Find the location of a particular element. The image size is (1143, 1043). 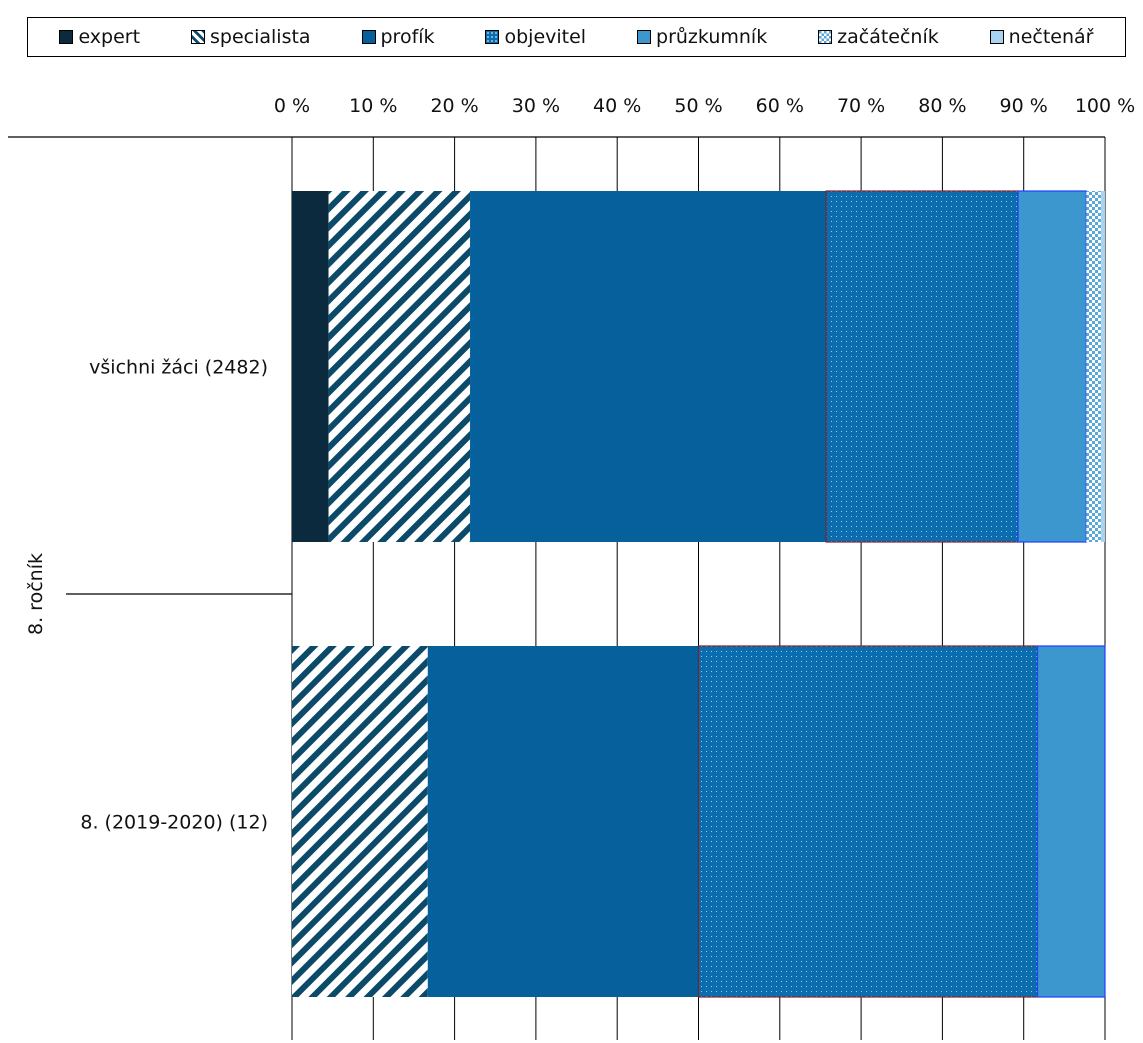

legend-item-expert: expert is located at coordinates (99, 37).